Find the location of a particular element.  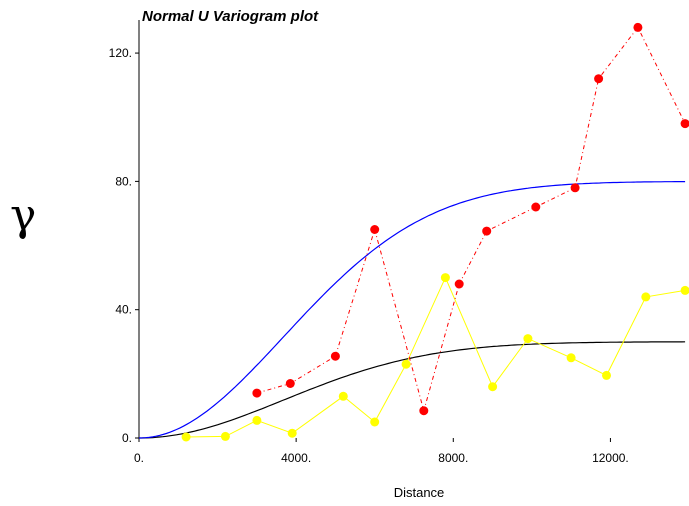

x-tick-label: 4000. is located at coordinates (296, 458).